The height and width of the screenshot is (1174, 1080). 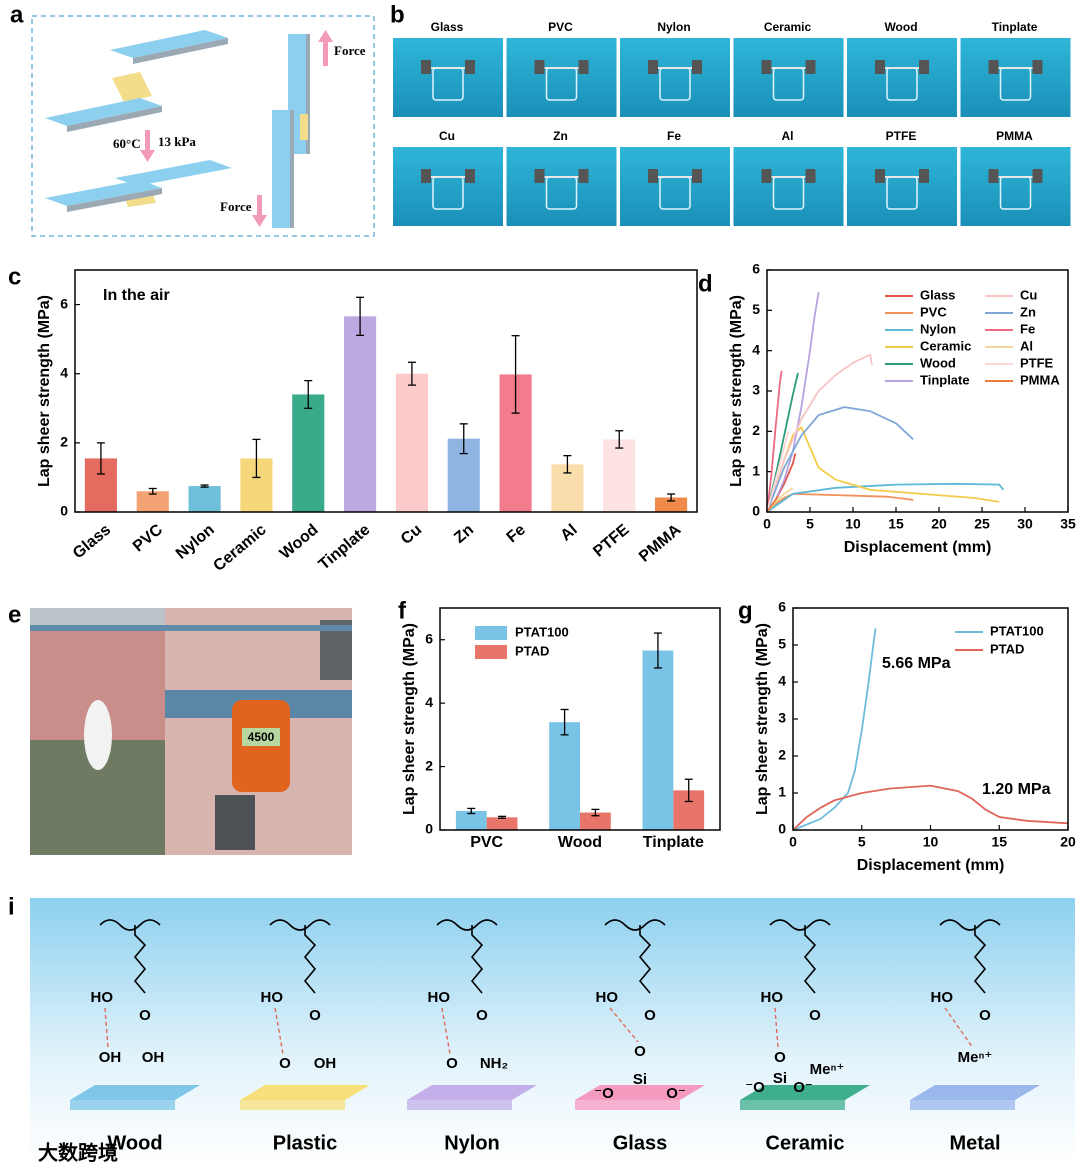 I want to click on x-tick-label: Wood, so click(x=299, y=541).